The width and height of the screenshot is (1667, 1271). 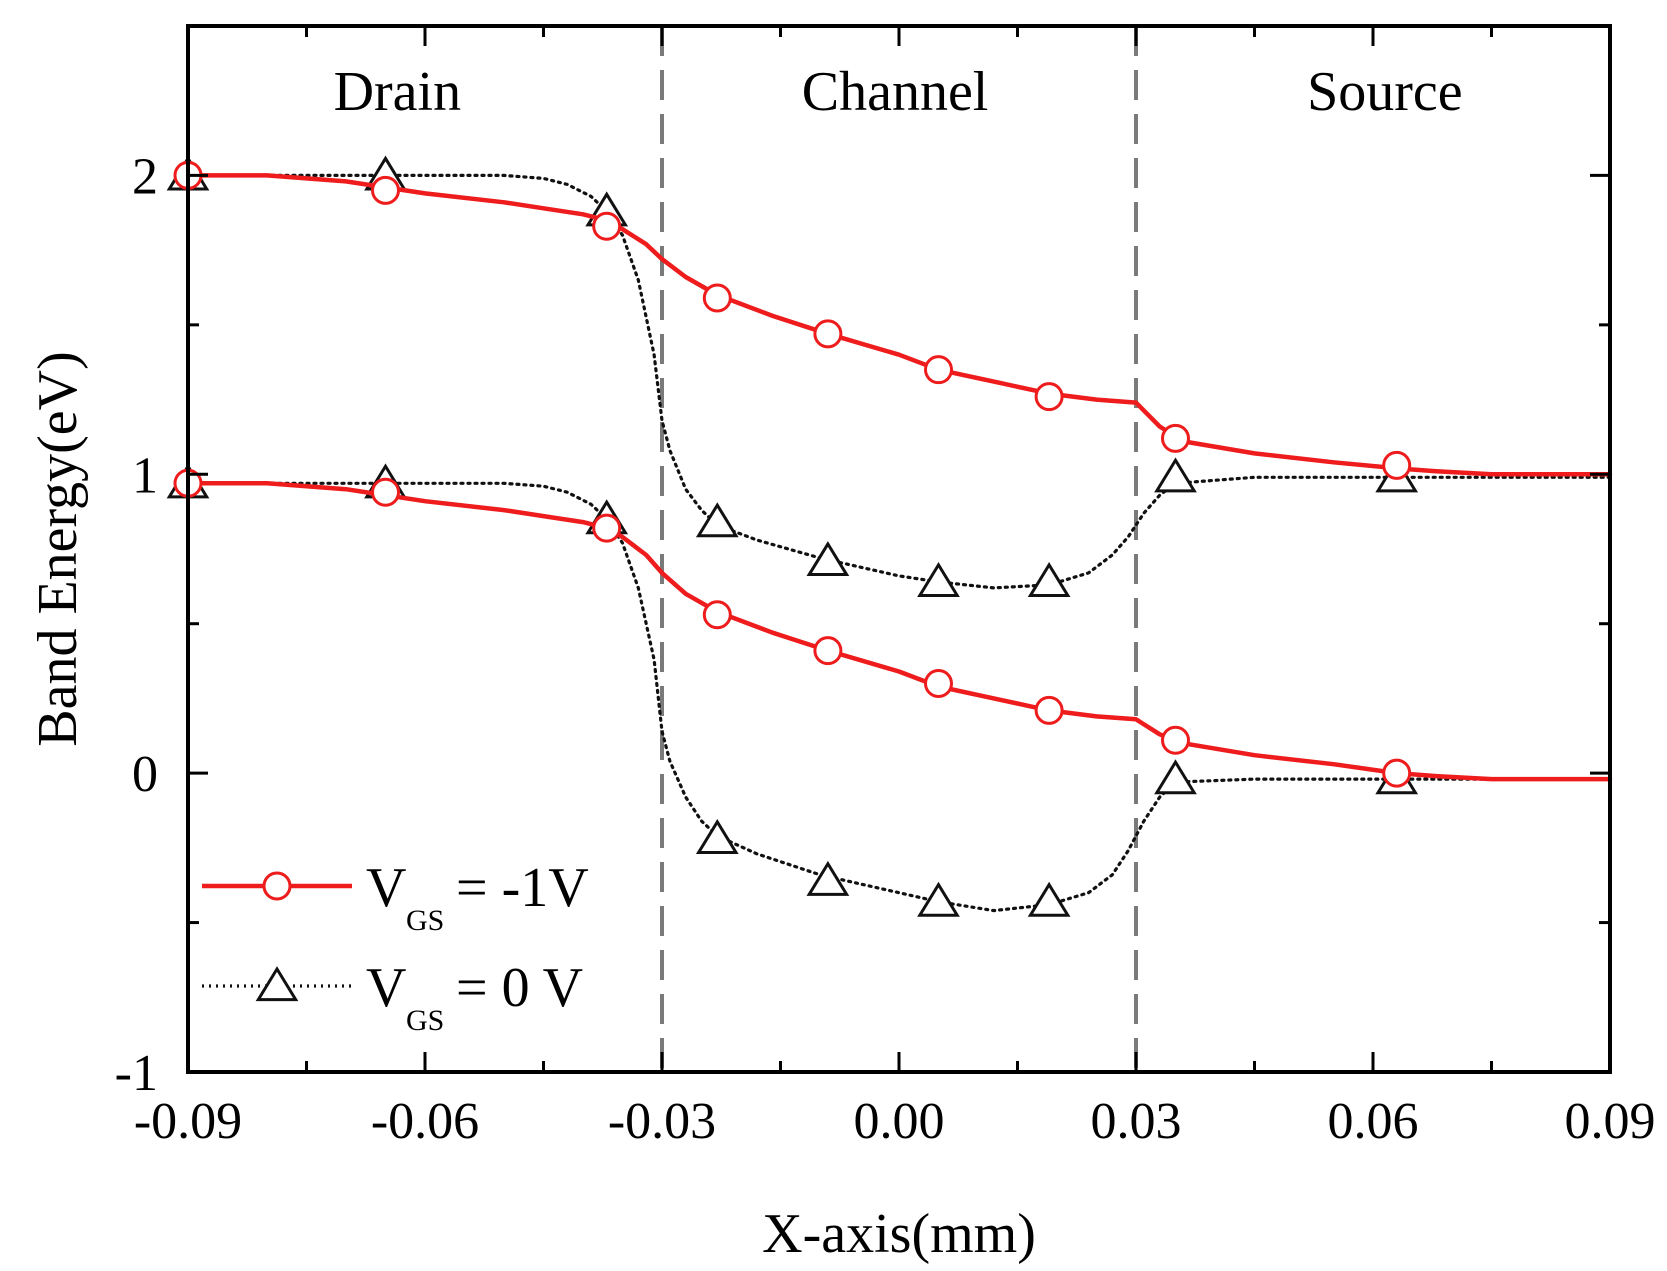 I want to click on y-tick-label: 0, so click(x=145, y=774).